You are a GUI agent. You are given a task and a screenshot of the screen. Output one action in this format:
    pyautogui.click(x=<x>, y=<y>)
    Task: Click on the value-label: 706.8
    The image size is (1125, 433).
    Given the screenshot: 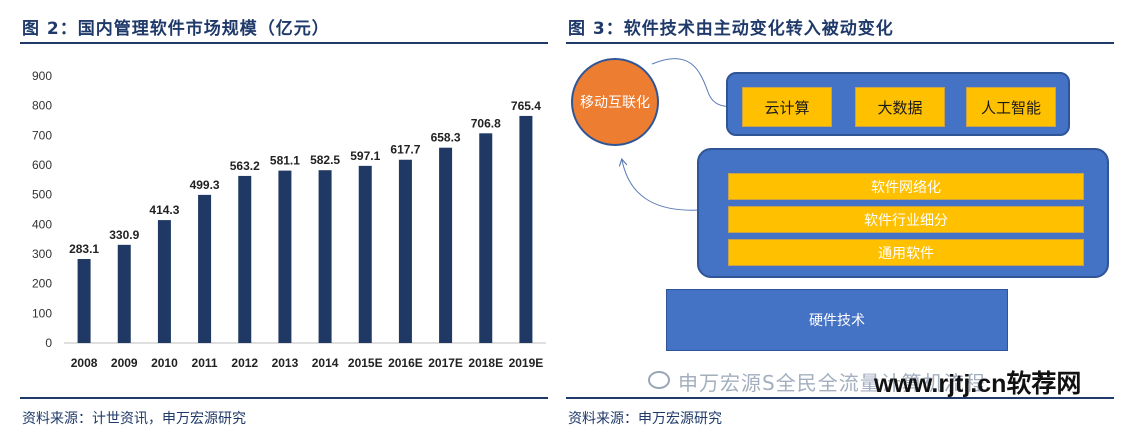 What is the action you would take?
    pyautogui.click(x=486, y=123)
    